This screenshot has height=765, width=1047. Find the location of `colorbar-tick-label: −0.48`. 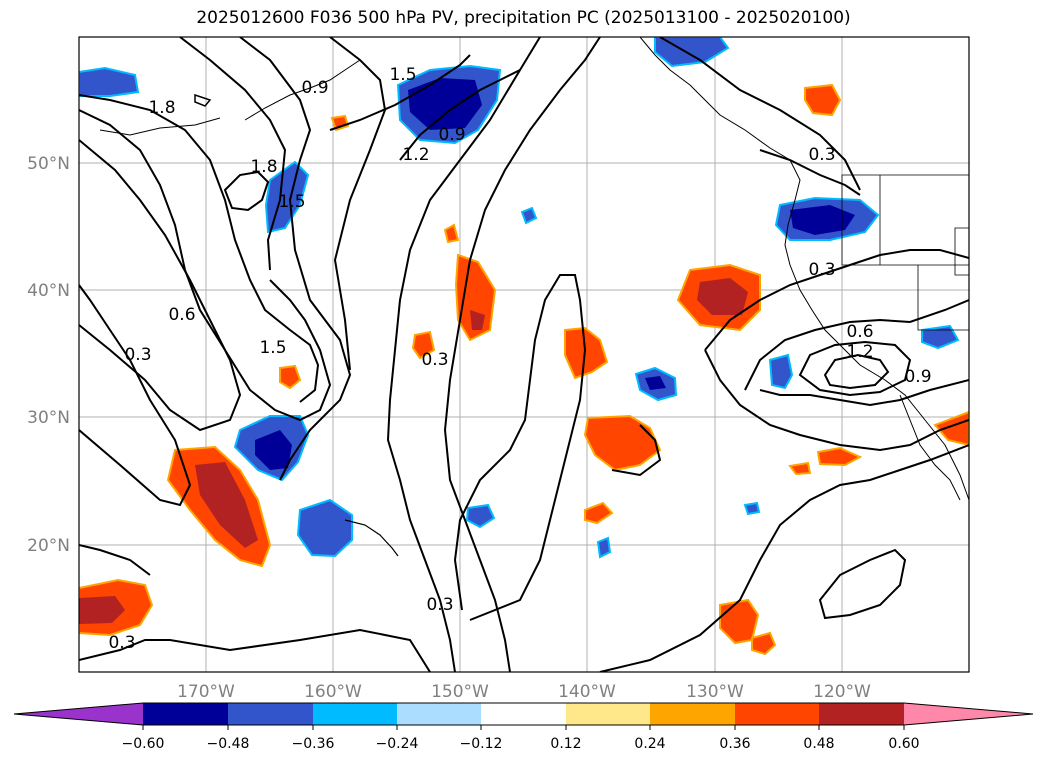

colorbar-tick-label: −0.48 is located at coordinates (228, 744).